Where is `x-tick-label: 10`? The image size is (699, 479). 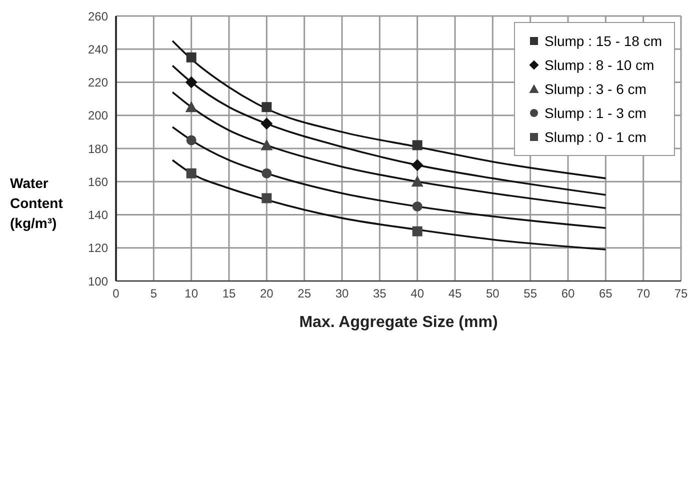 x-tick-label: 10 is located at coordinates (191, 293).